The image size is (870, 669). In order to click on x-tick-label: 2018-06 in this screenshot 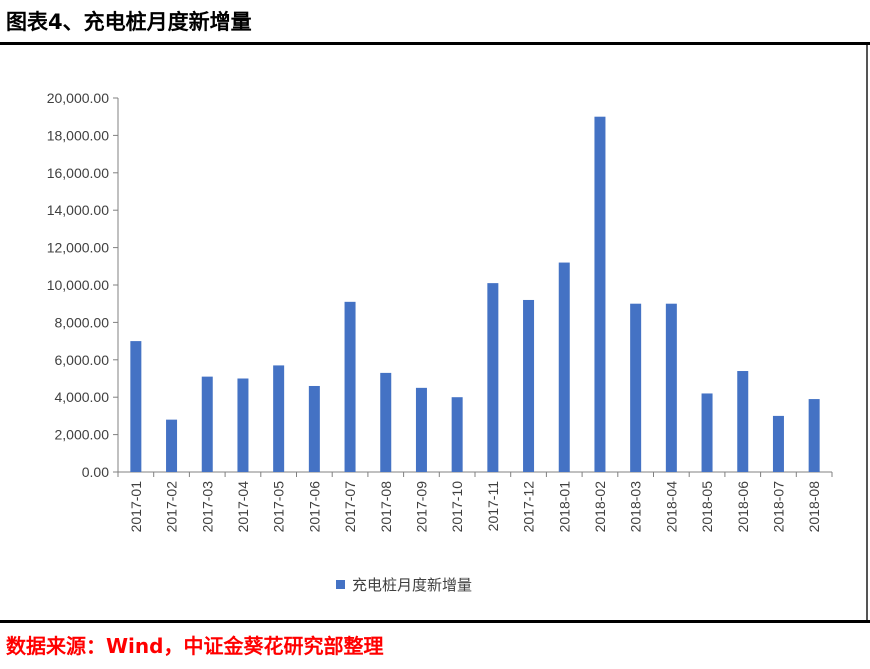, I will do `click(743, 507)`.